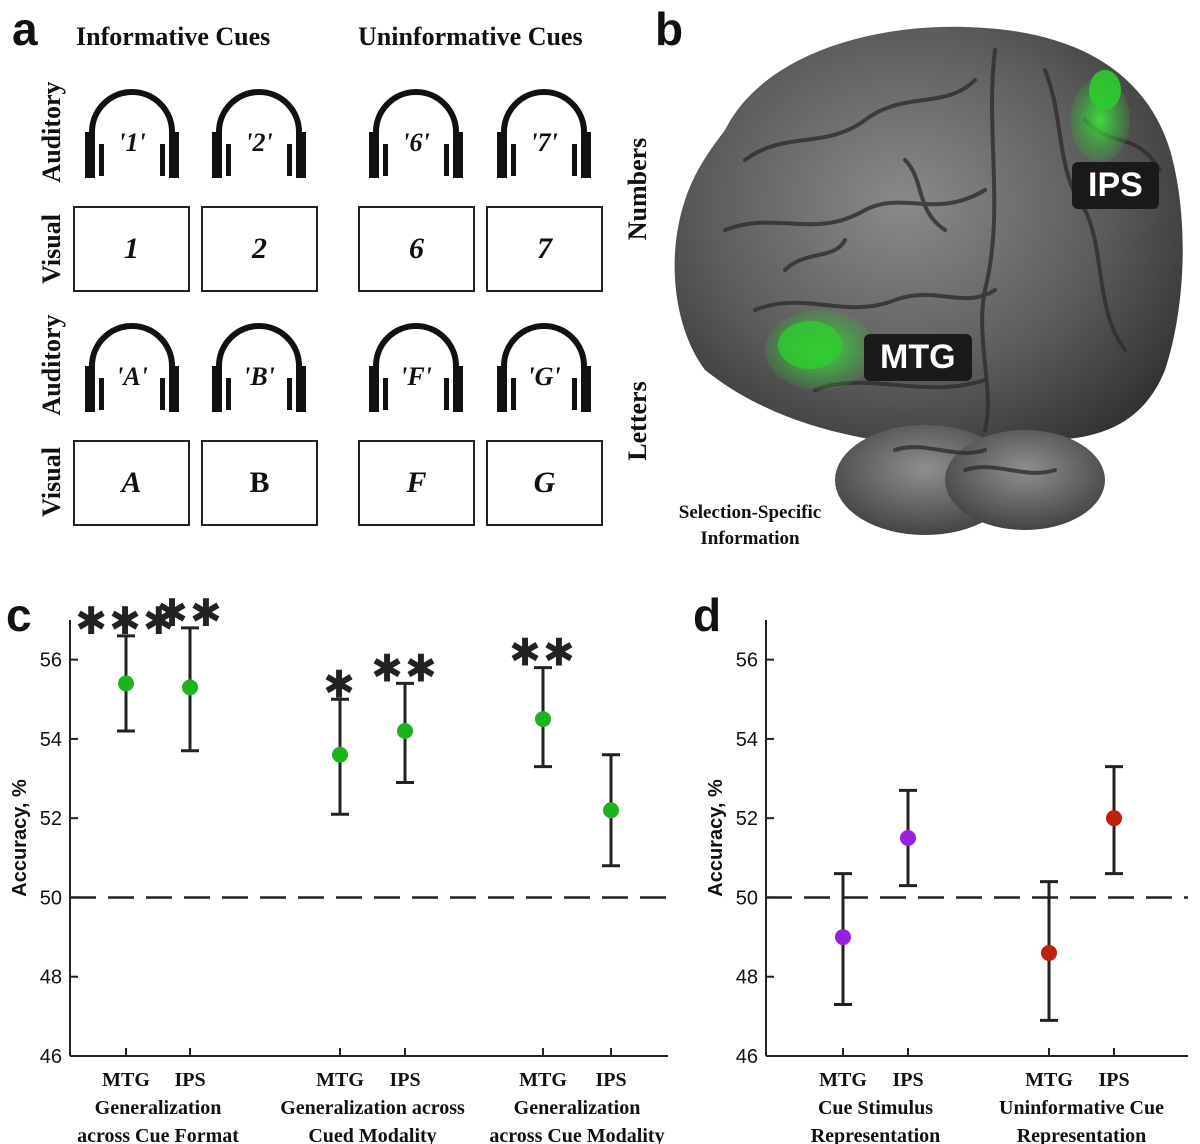 The image size is (1200, 1144). I want to click on headphones-icon: 'B', so click(259, 366).